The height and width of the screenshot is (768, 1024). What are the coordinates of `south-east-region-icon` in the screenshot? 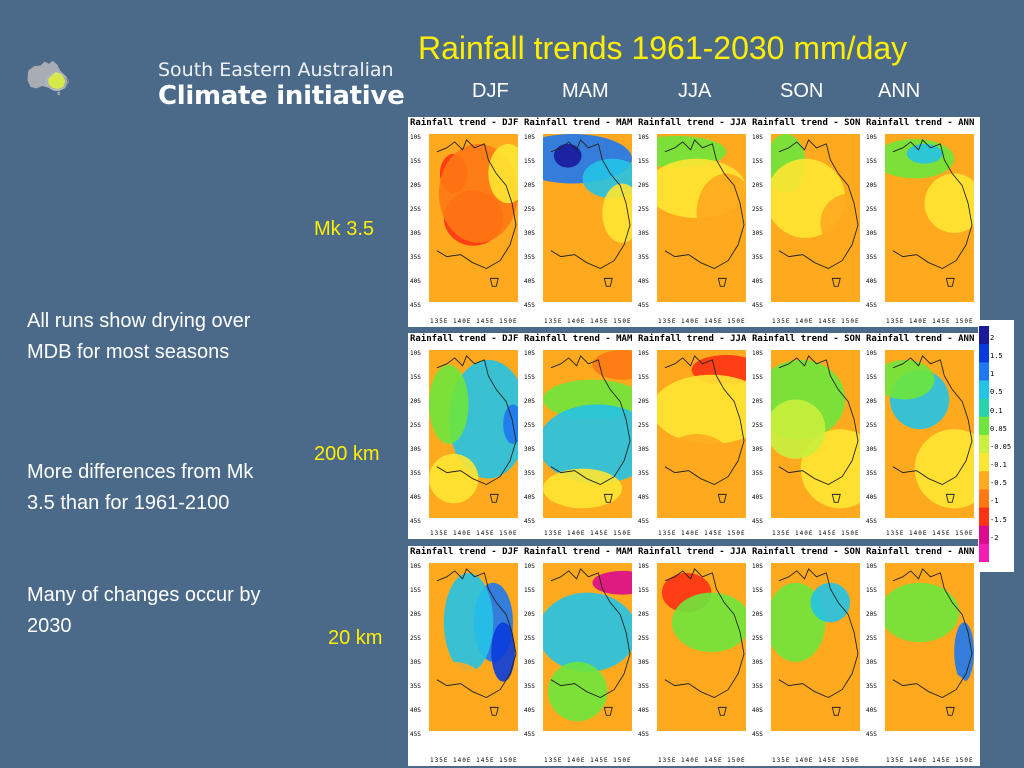 It's located at (57, 81).